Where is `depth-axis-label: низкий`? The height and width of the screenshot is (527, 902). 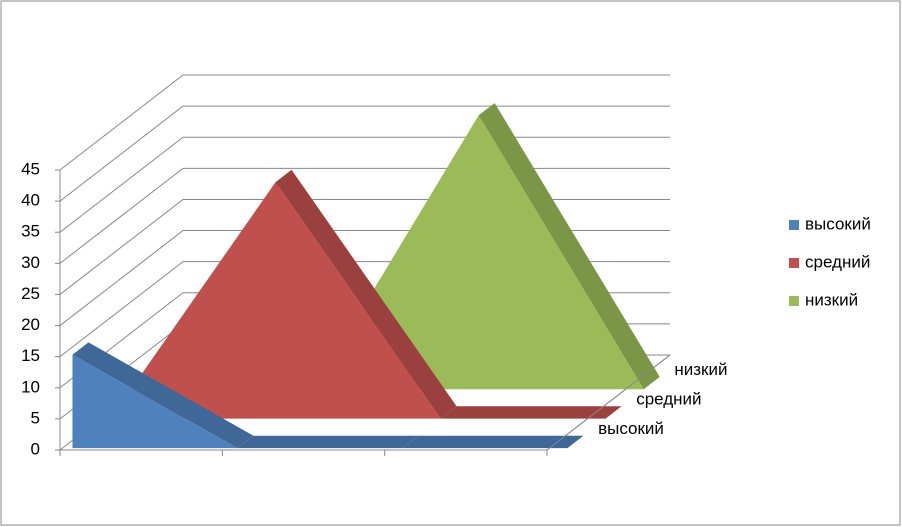
depth-axis-label: низкий is located at coordinates (700, 369).